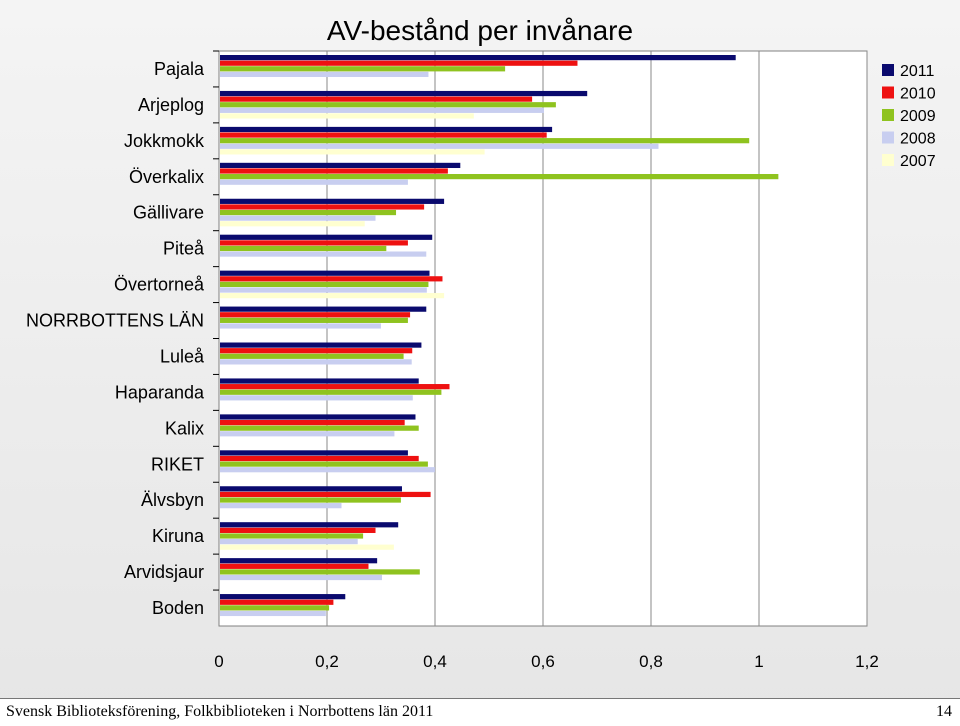 The width and height of the screenshot is (960, 726). Describe the element at coordinates (159, 285) in the screenshot. I see `category-label: Övertorneå` at that location.